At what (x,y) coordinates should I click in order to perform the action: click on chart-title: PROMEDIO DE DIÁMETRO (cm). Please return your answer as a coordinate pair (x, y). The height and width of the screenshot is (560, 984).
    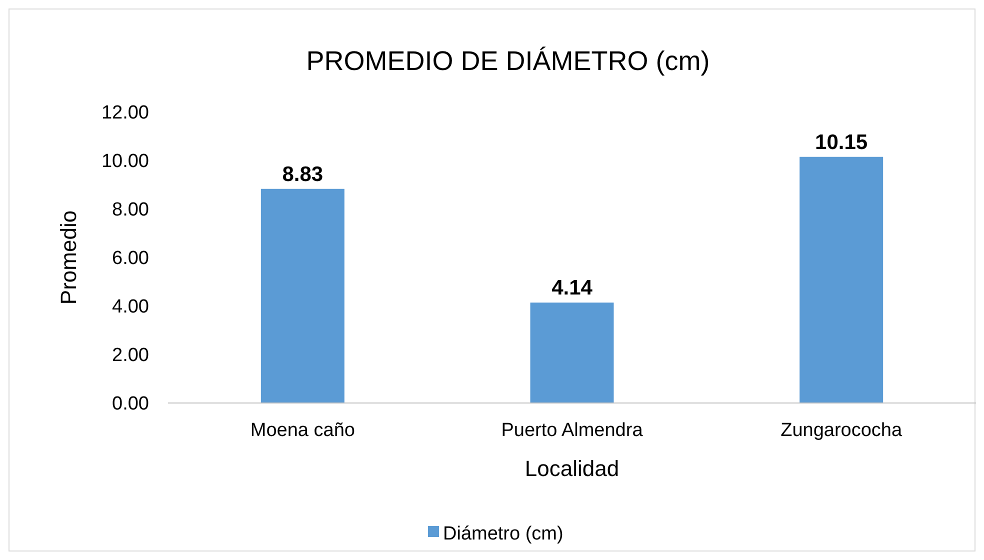
    Looking at the image, I should click on (508, 61).